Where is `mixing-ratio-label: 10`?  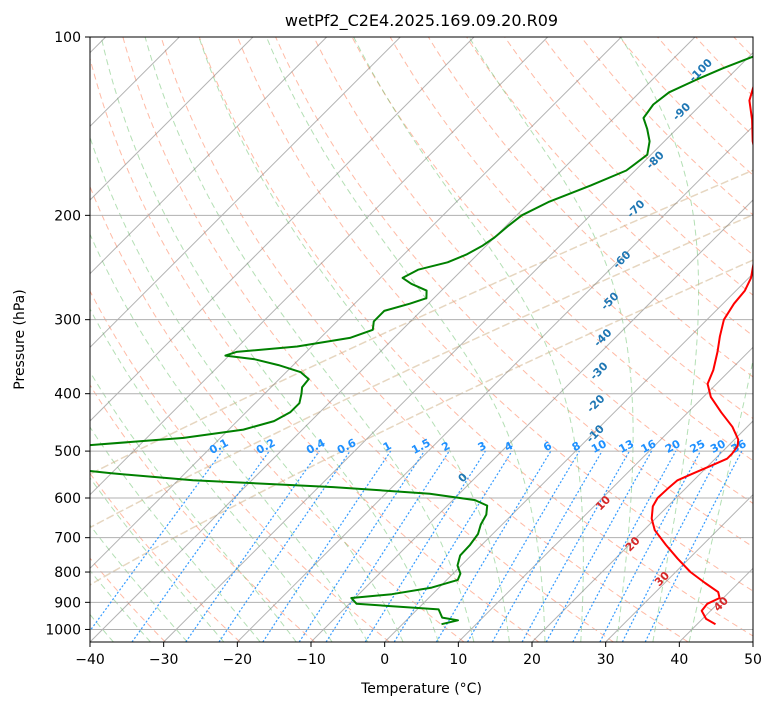 mixing-ratio-label: 10 is located at coordinates (599, 446).